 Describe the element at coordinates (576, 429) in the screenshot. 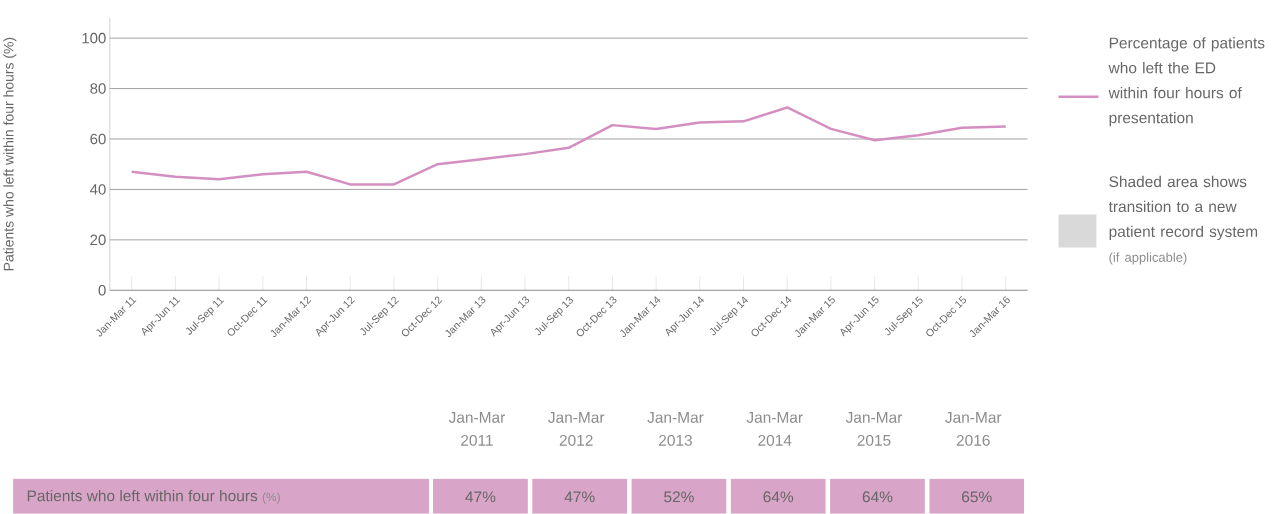

I see `text: Jan-Mar 2012` at that location.